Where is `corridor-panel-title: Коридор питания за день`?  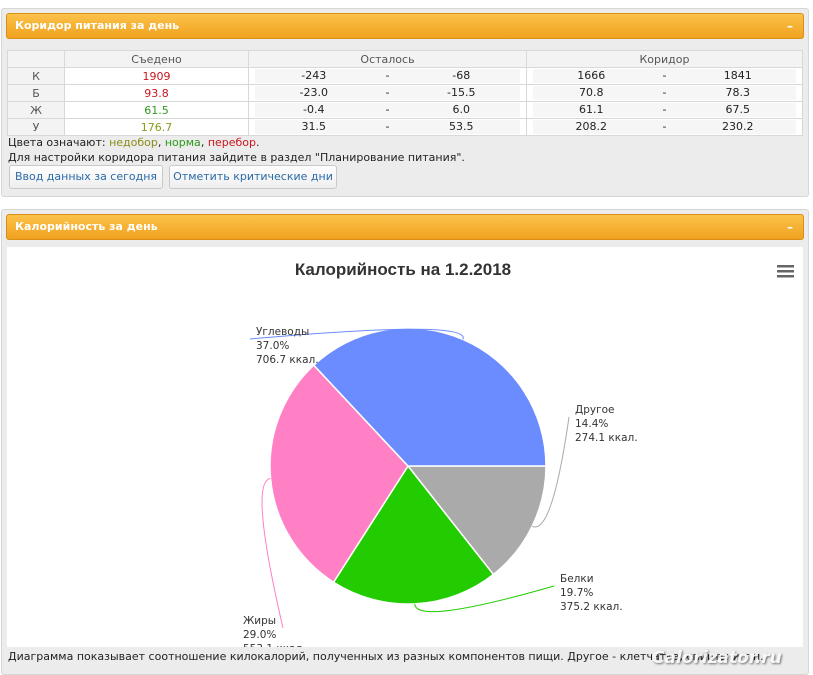 corridor-panel-title: Коридор питания за день is located at coordinates (97, 25).